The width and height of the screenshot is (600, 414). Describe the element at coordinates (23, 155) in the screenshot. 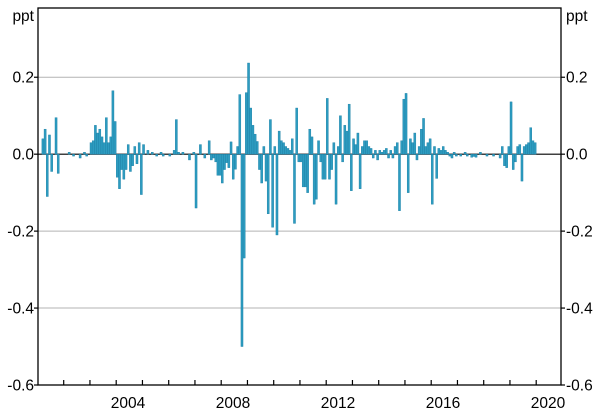

I see `y-tick-label-left: 0.0` at that location.